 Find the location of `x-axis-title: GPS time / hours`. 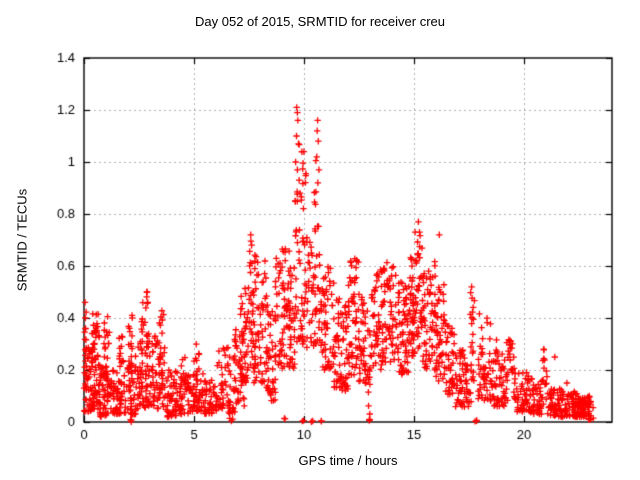

x-axis-title: GPS time / hours is located at coordinates (348, 460).